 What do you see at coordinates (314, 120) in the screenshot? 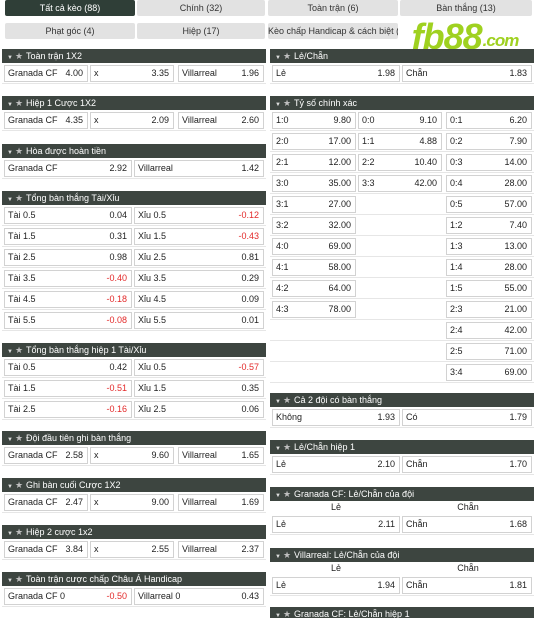
I see `odds-cell: 1:0 9.80` at bounding box center [314, 120].